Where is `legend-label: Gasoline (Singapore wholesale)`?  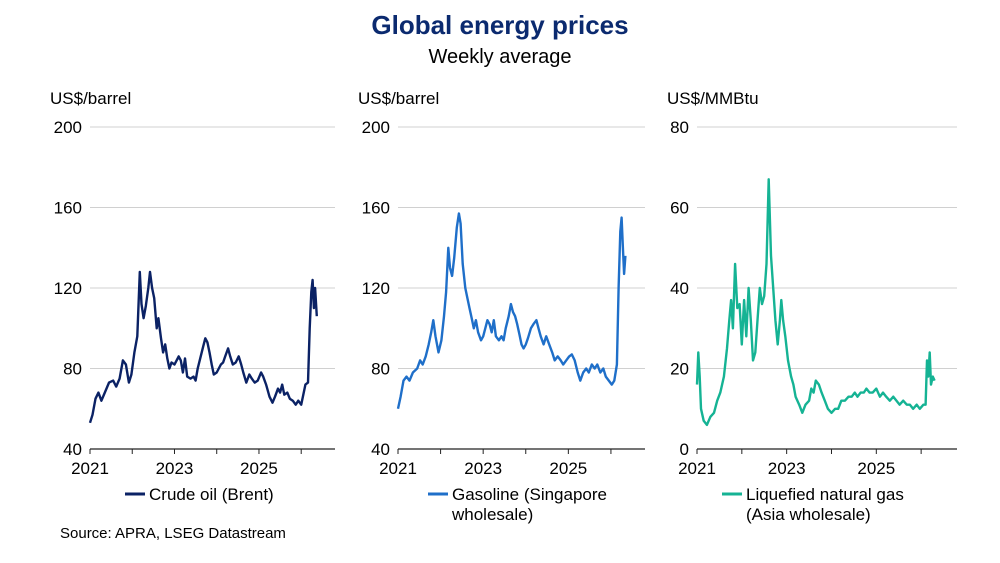
legend-label: Gasoline (Singapore wholesale) is located at coordinates (529, 504).